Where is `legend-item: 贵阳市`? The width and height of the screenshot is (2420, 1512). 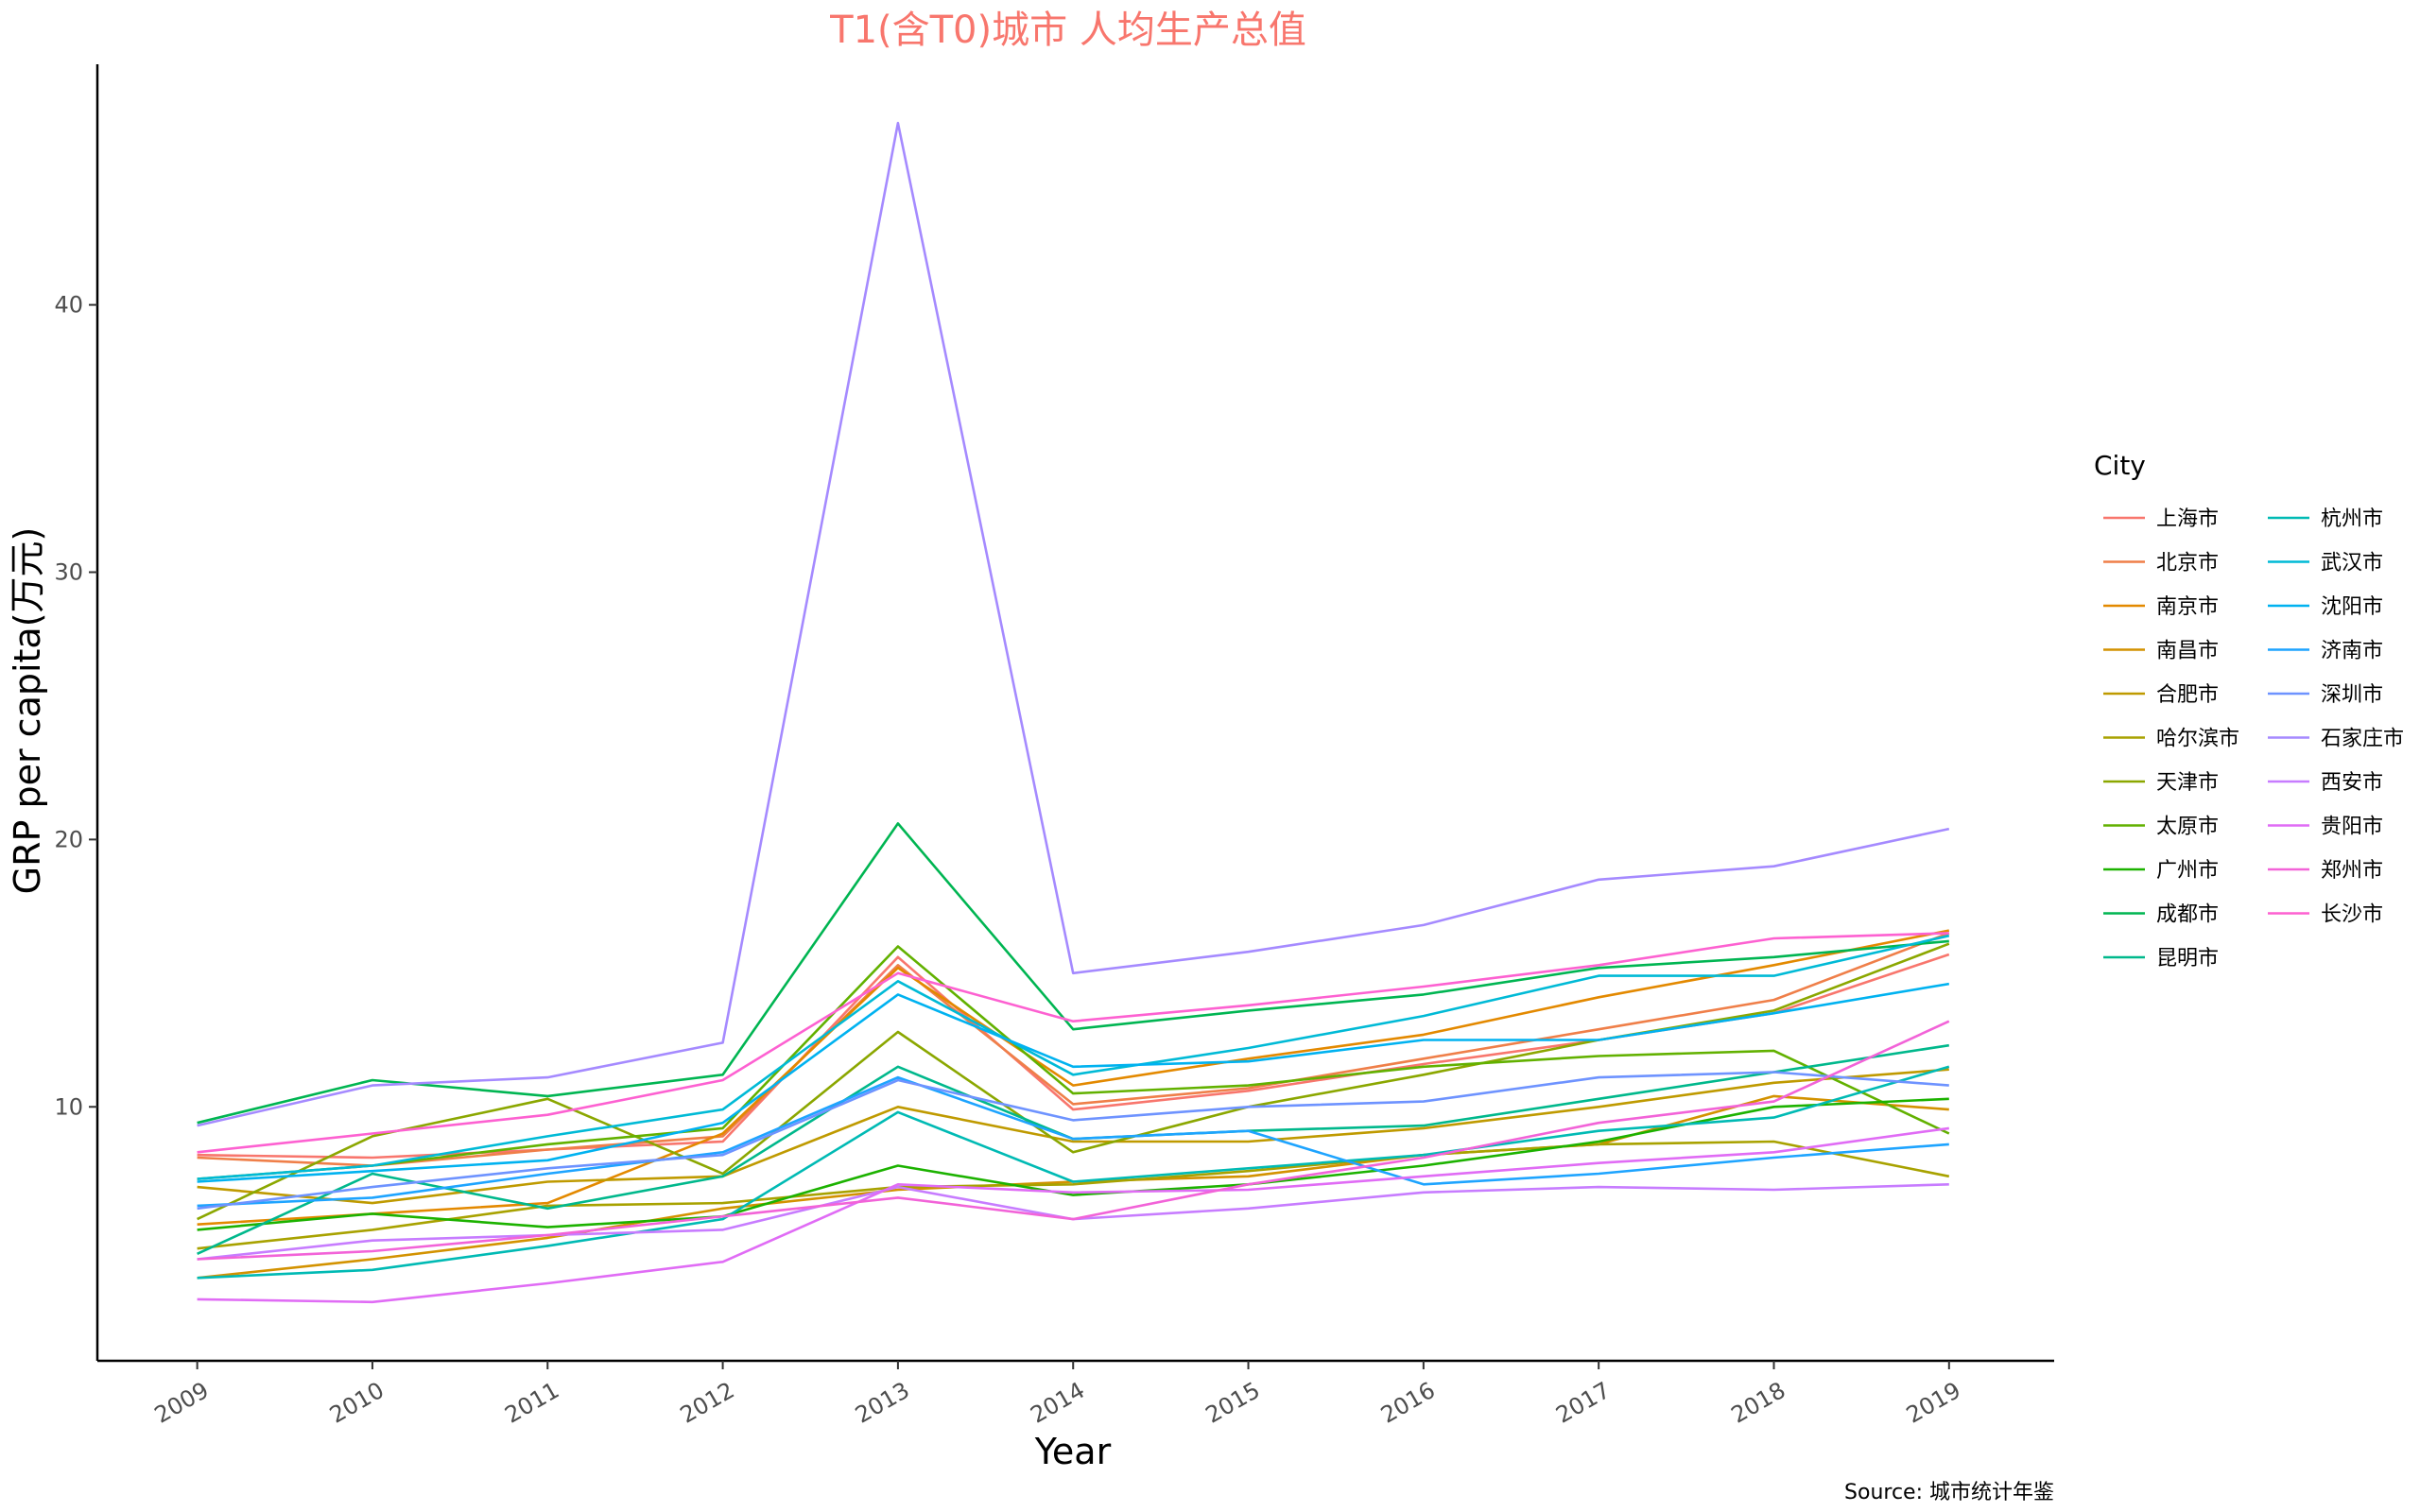
legend-item: 贵阳市 is located at coordinates (2325, 827).